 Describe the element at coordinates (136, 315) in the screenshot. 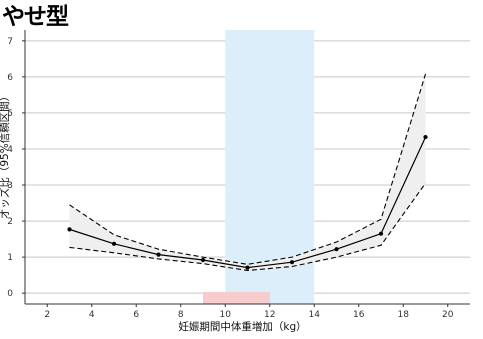

I see `x-tick-label-6: 6` at that location.